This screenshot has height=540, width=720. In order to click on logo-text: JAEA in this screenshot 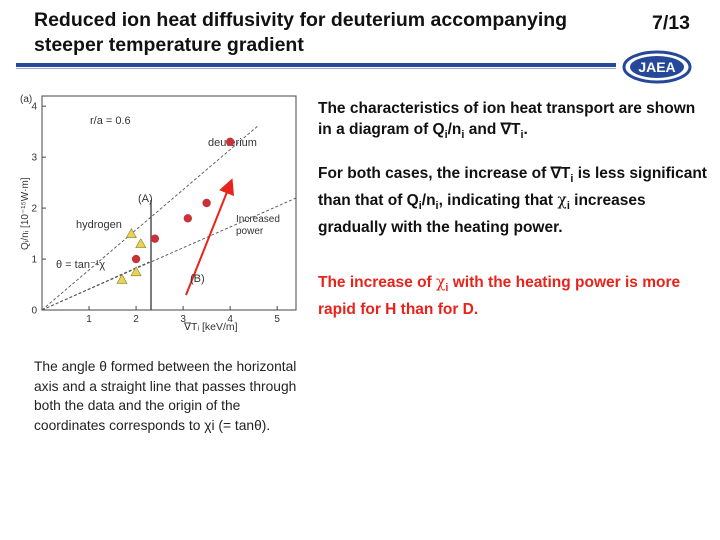, I will do `click(656, 67)`.